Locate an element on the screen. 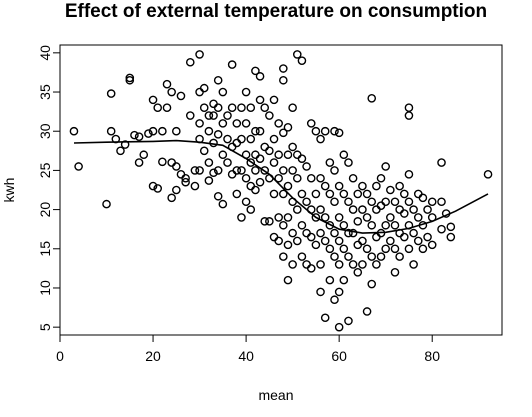  x-axis: 0 20 40 60 80 is located at coordinates (248, 349).